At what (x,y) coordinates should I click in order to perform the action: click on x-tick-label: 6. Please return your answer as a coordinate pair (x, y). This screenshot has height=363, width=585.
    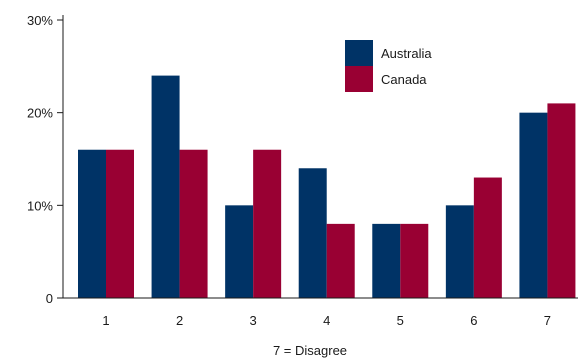
    Looking at the image, I should click on (473, 320).